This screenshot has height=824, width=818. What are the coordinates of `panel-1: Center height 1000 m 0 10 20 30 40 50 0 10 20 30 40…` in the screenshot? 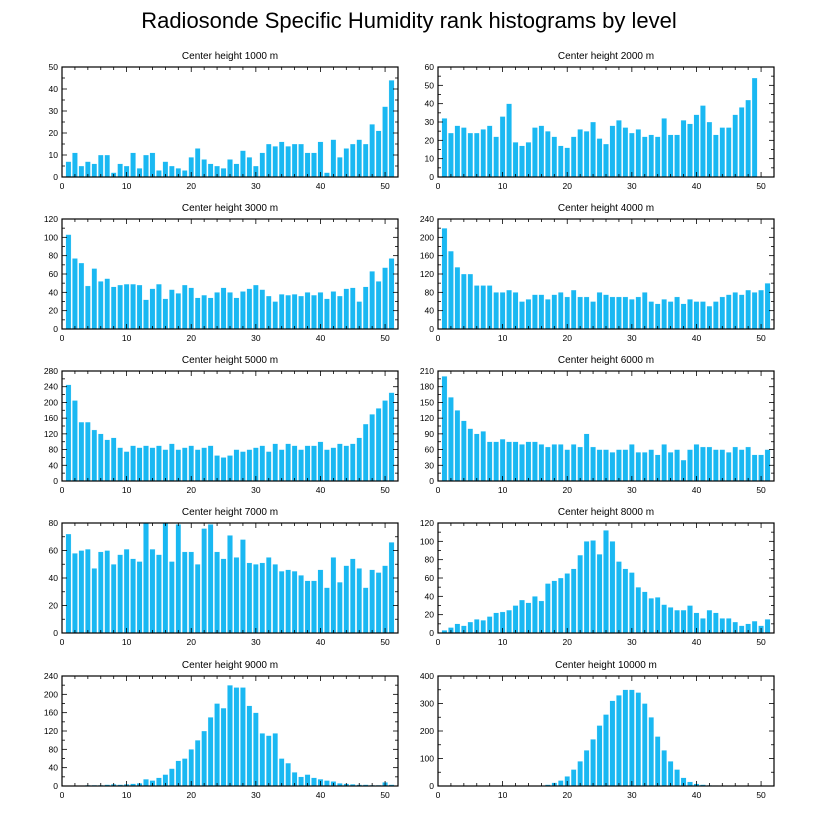 It's located at (224, 121).